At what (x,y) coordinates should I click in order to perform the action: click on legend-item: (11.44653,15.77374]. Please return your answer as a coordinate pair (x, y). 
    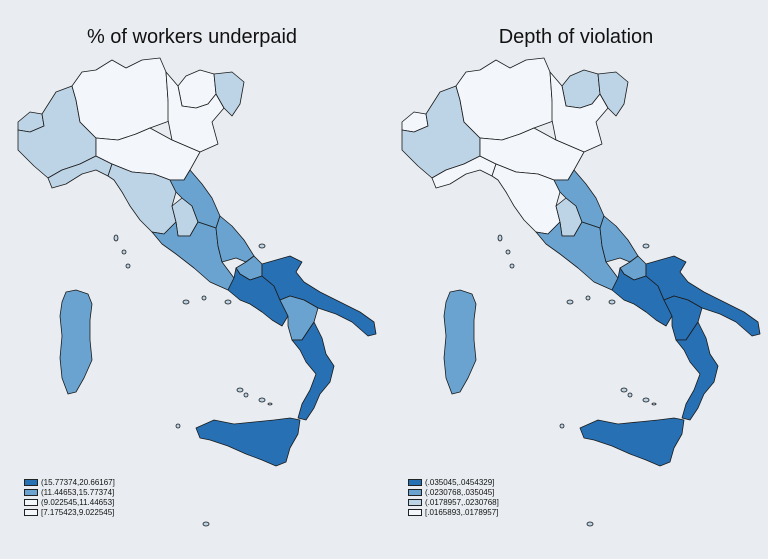
    Looking at the image, I should click on (69, 492).